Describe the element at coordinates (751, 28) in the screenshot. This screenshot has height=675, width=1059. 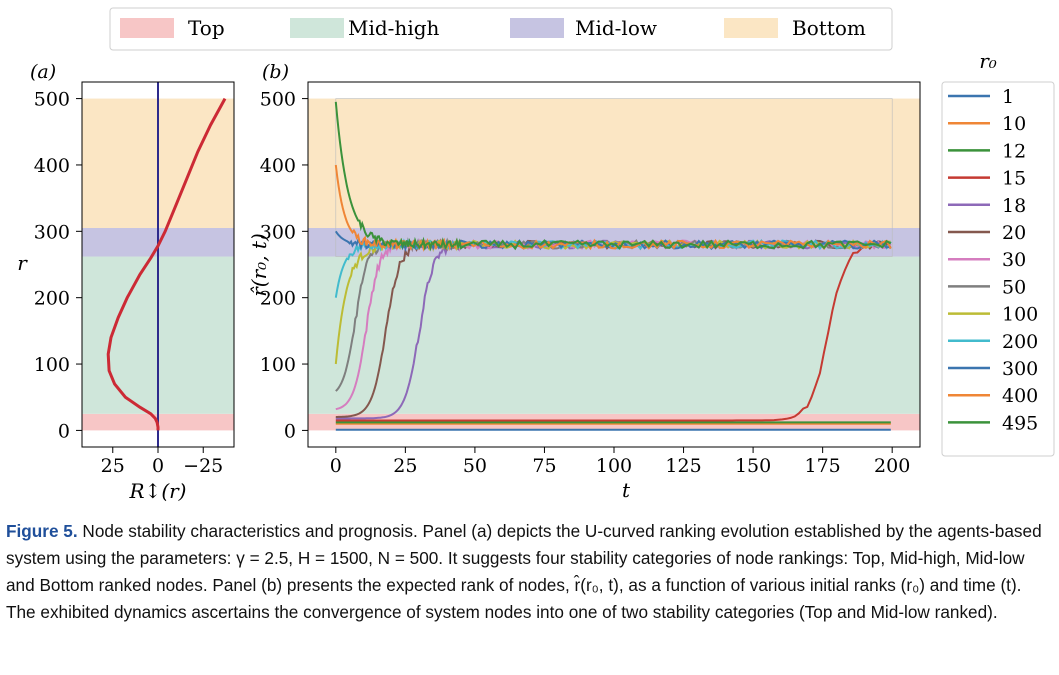
I see `legend-swatch-bottom` at that location.